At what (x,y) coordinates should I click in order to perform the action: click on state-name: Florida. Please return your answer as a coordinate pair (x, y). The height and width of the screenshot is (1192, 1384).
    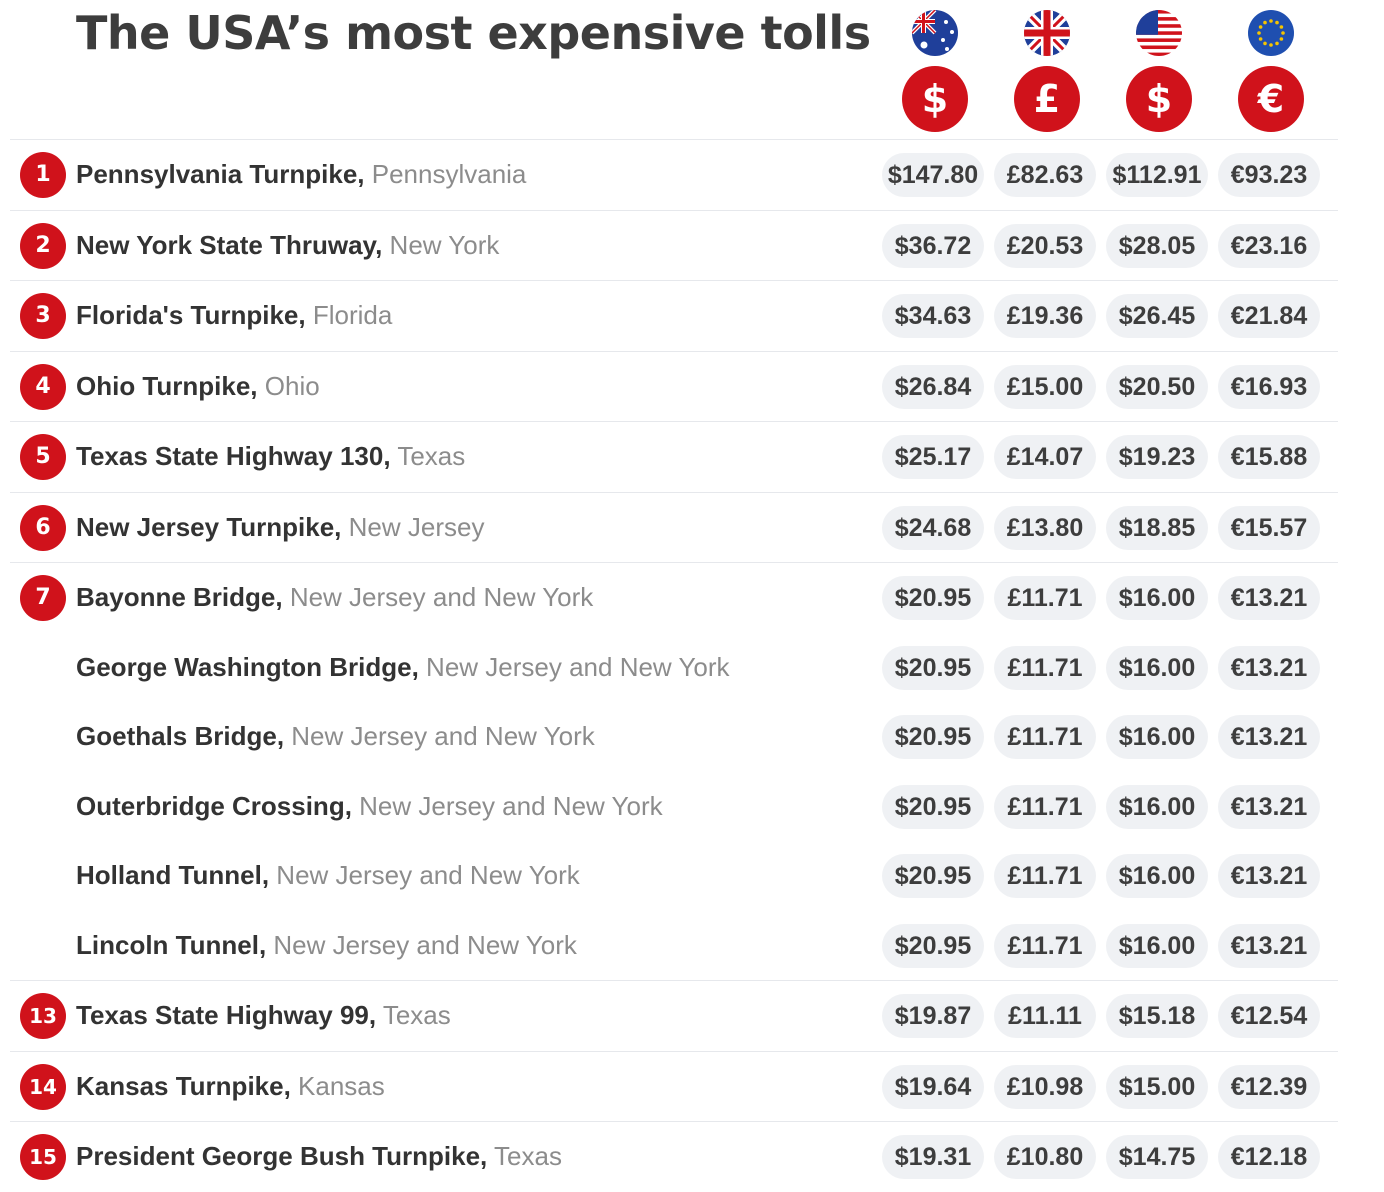
    Looking at the image, I should click on (349, 315).